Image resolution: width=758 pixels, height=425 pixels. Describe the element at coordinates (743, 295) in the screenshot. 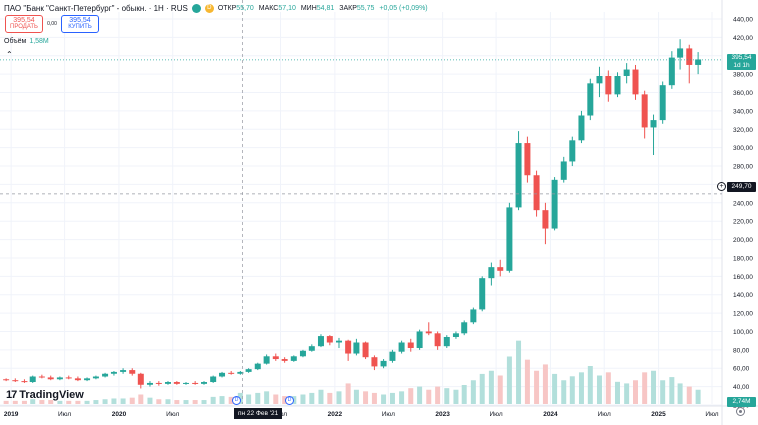

I see `price-tick-label: 140,00` at that location.